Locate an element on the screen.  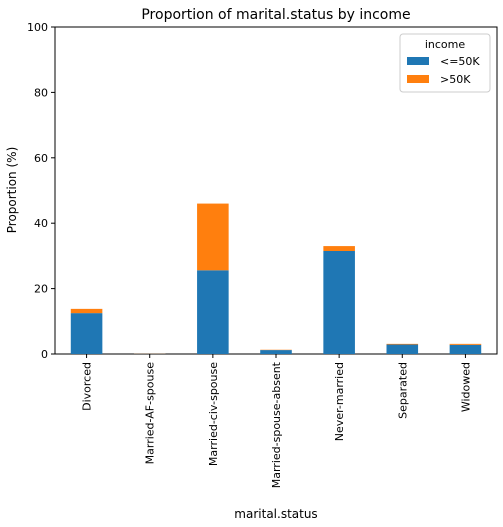
x-tick-label: Separated is located at coordinates (402, 390).